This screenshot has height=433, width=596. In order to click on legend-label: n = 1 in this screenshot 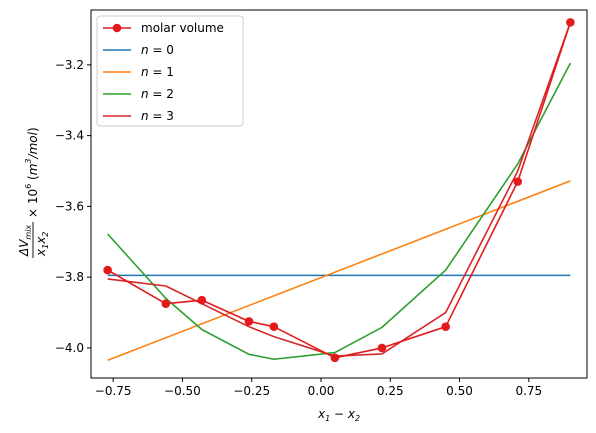, I will do `click(157, 72)`.